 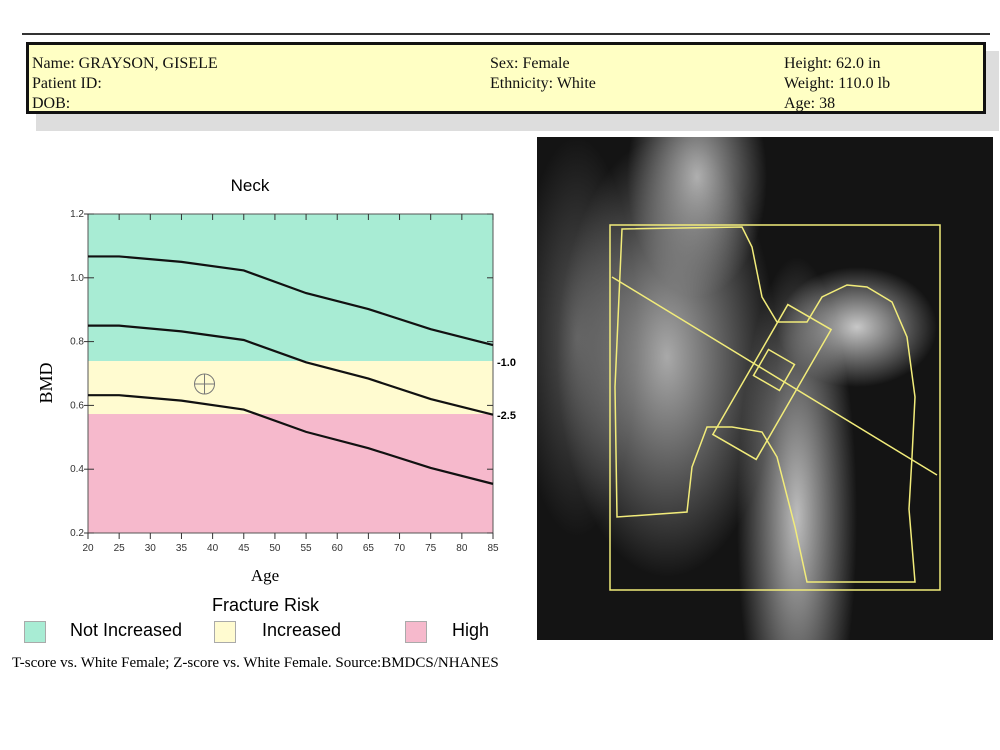 I want to click on legend-swatch-high, so click(x=416, y=632).